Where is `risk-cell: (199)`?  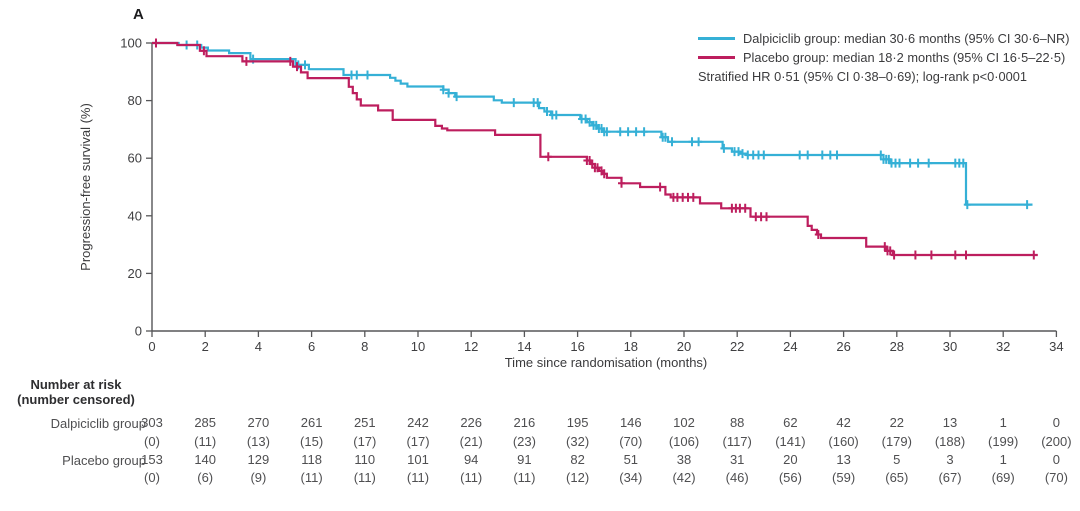
risk-cell: (199) is located at coordinates (1003, 441).